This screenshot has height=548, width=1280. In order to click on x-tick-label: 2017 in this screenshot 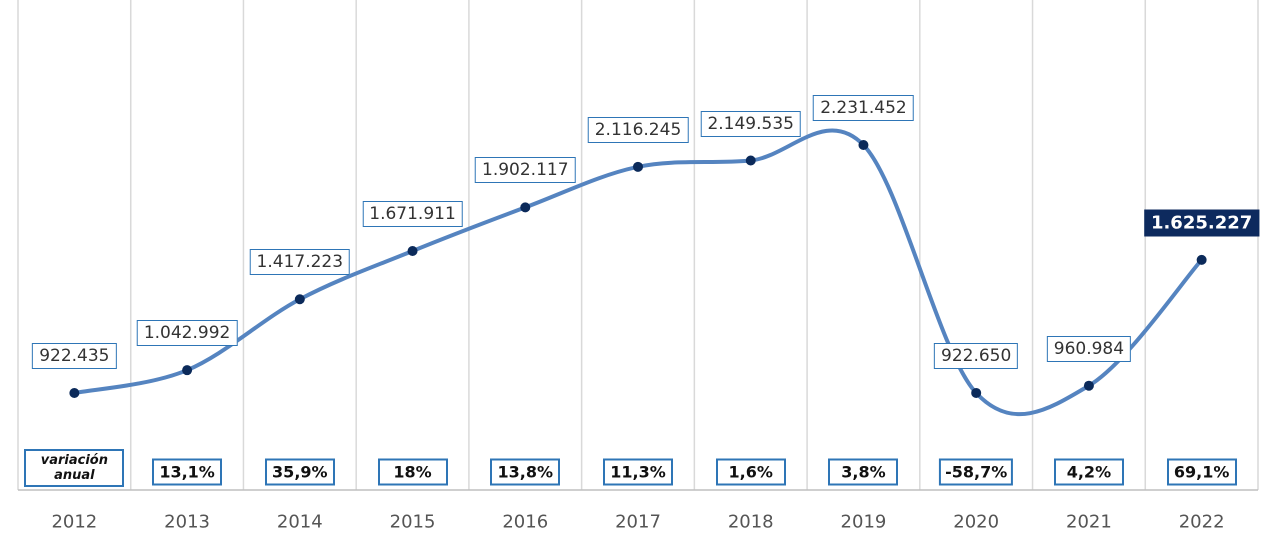, I will do `click(638, 522)`.